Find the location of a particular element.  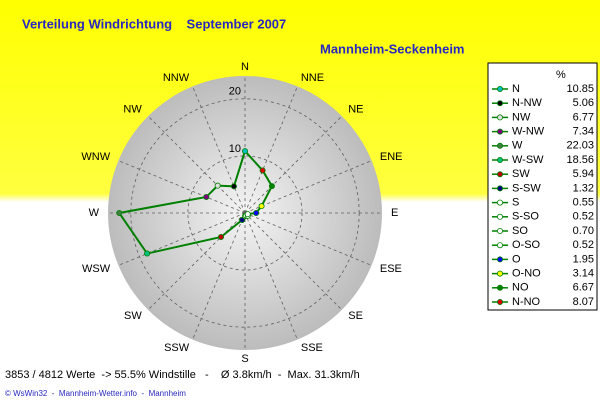

axis-label: N is located at coordinates (245, 67).